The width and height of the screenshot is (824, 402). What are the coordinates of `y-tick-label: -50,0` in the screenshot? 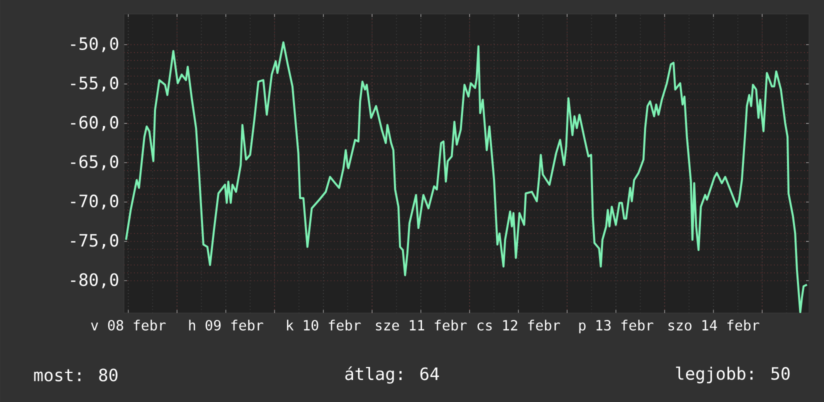 It's located at (94, 44).